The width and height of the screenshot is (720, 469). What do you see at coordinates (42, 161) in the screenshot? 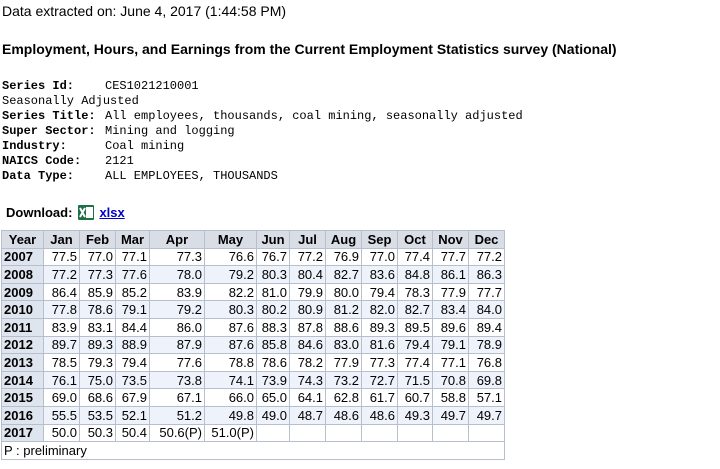
I see `field-label: NAICS Code:` at bounding box center [42, 161].